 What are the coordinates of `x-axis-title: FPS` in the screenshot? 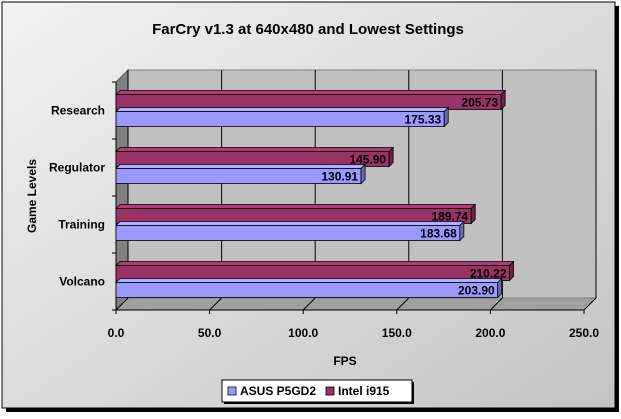 It's located at (344, 361).